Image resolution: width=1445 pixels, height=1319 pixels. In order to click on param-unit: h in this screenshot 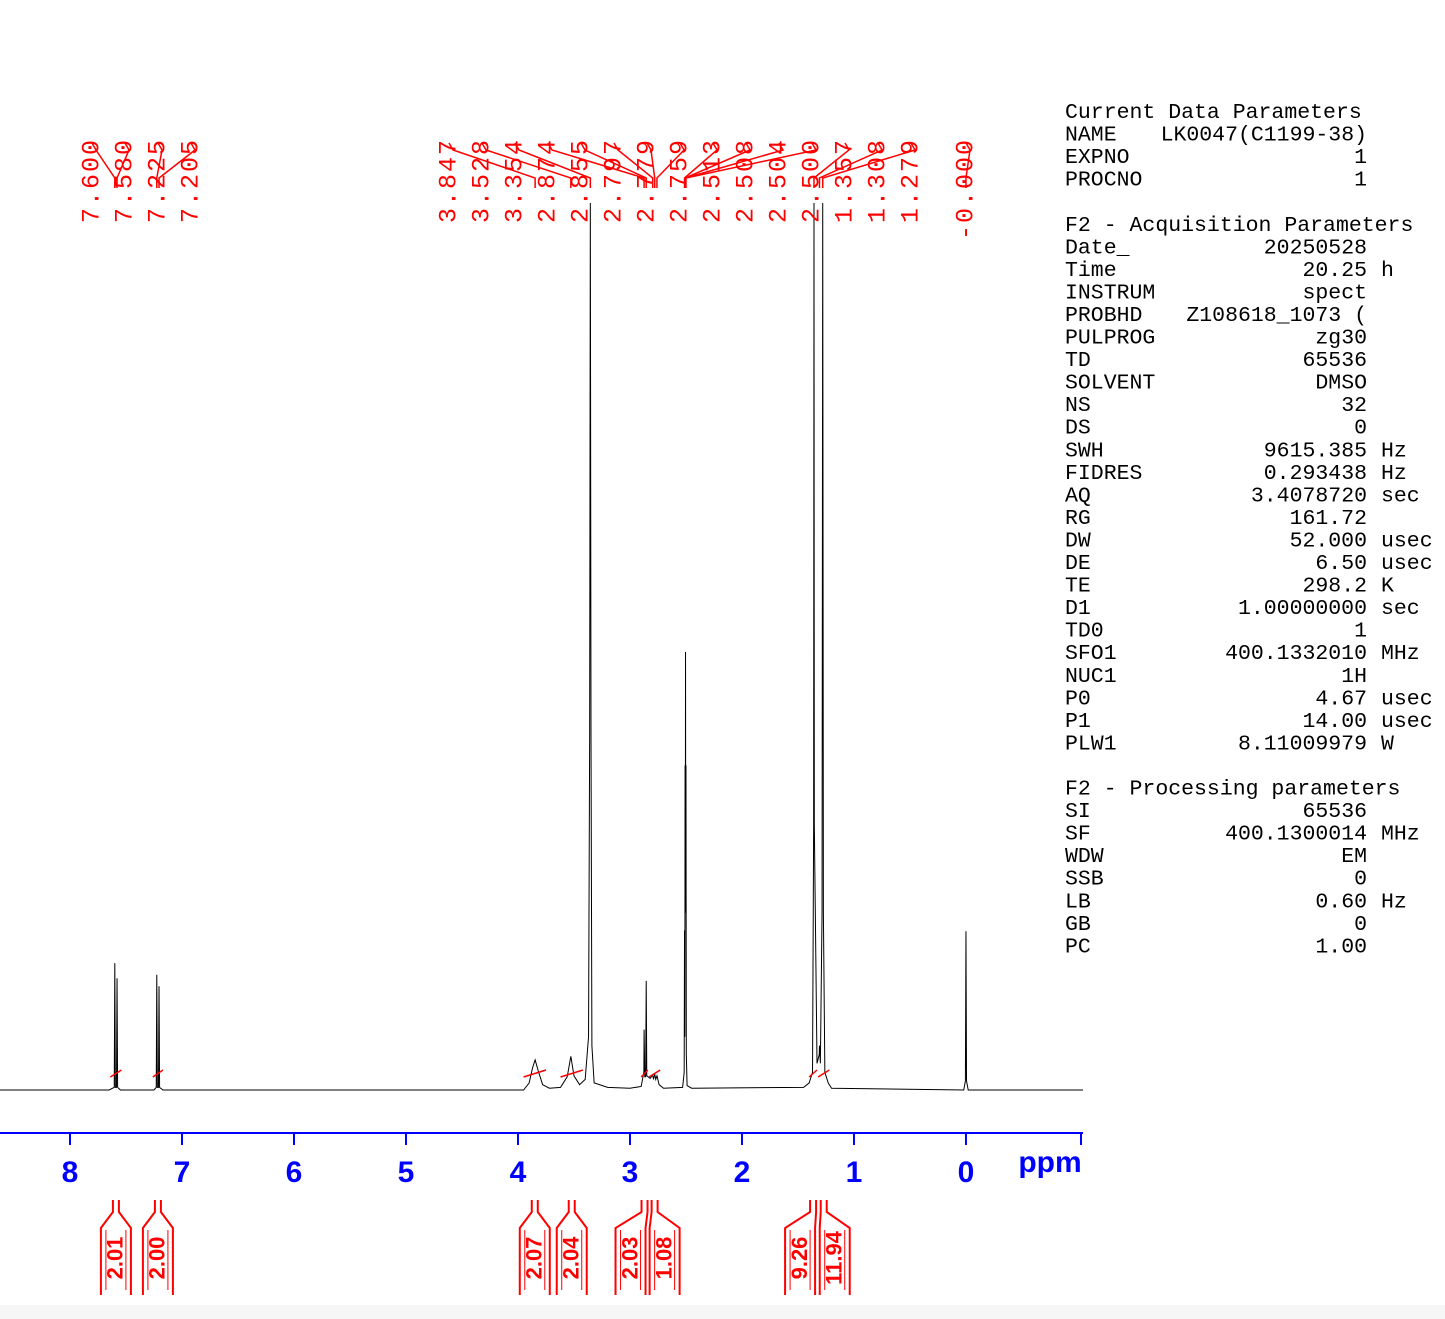, I will do `click(1387, 271)`.